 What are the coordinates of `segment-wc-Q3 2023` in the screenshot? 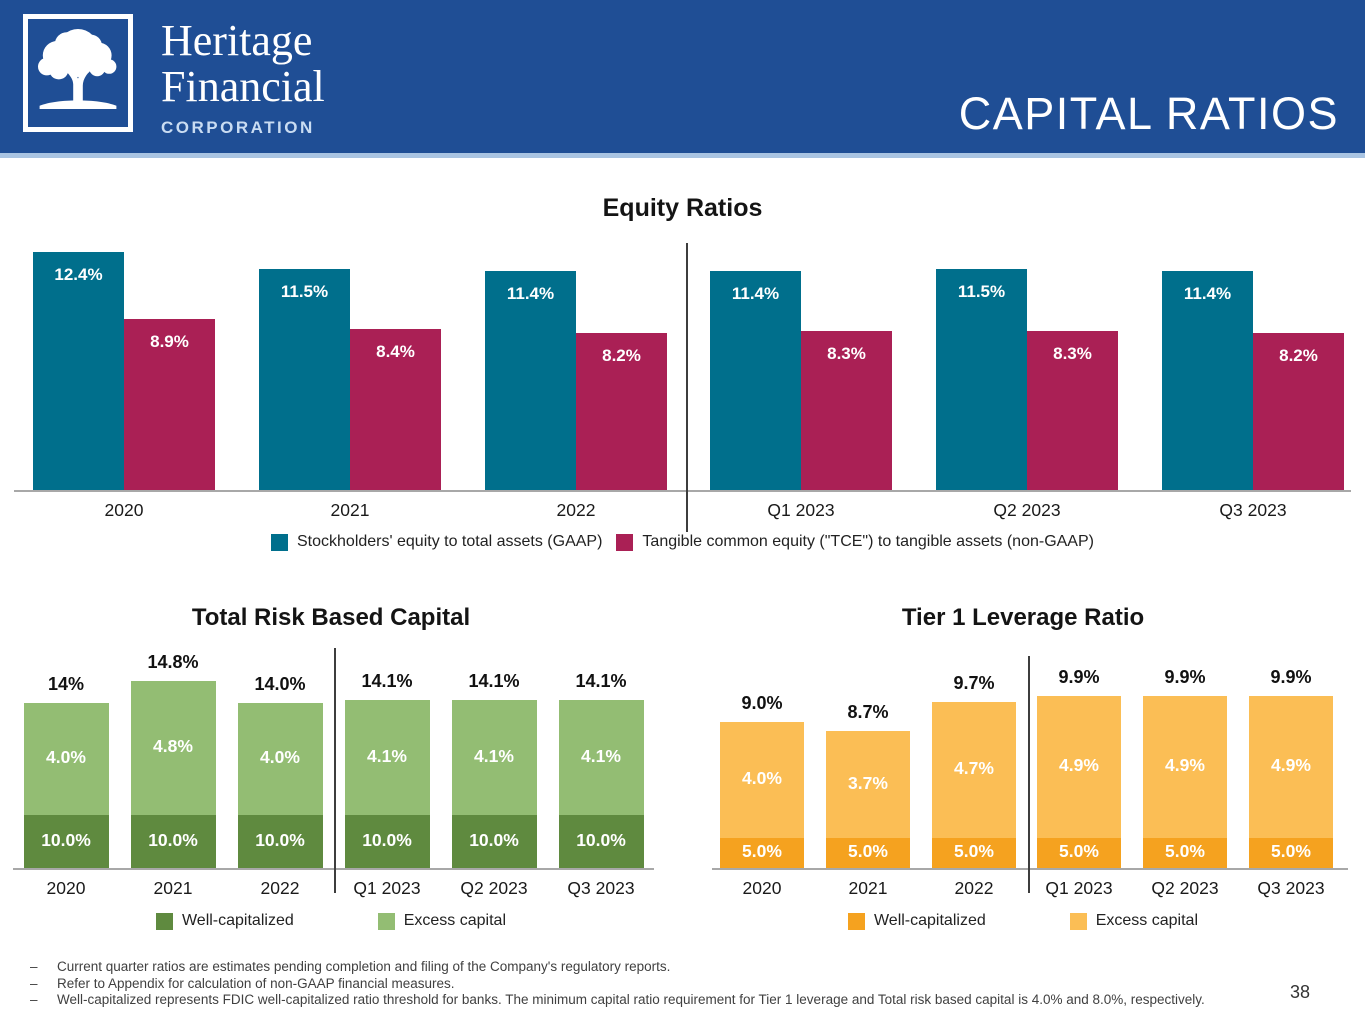 It's located at (601, 841).